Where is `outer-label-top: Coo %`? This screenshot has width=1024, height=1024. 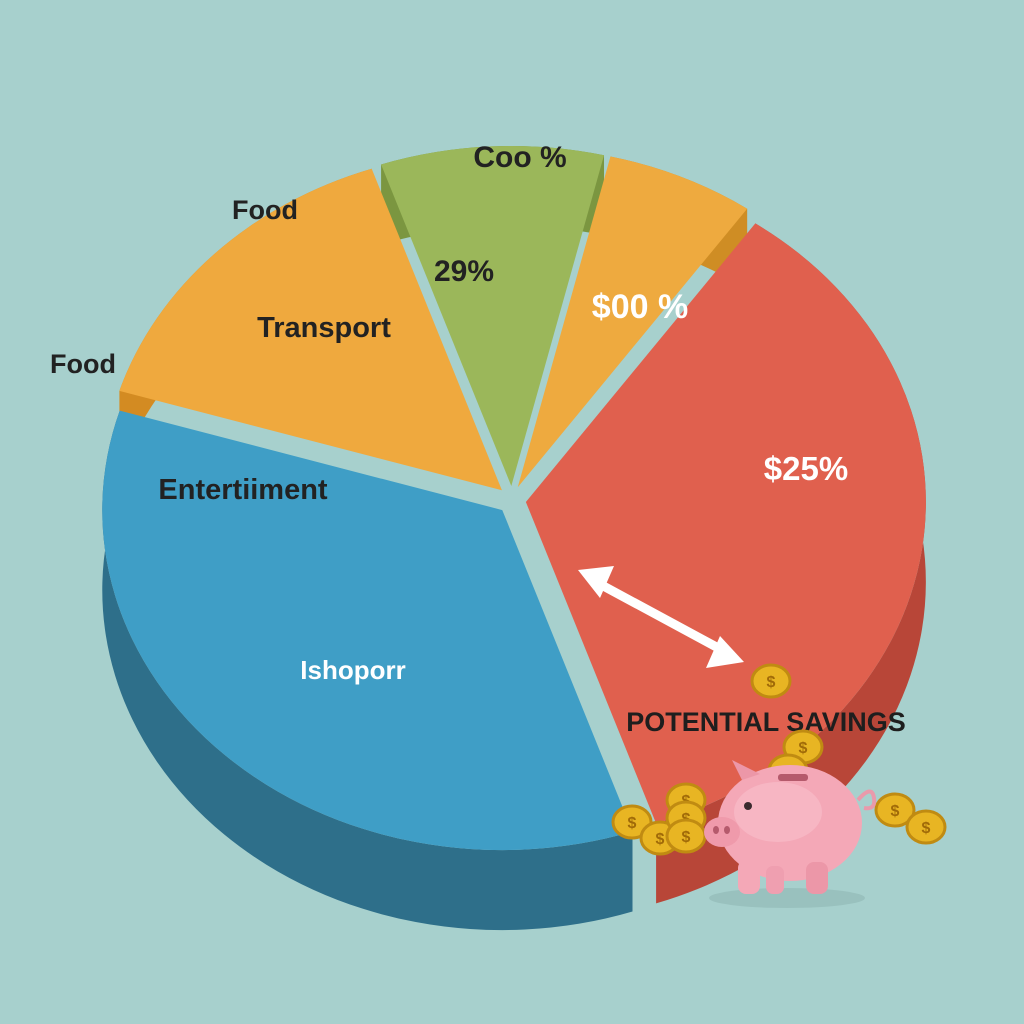 outer-label-top: Coo % is located at coordinates (519, 157).